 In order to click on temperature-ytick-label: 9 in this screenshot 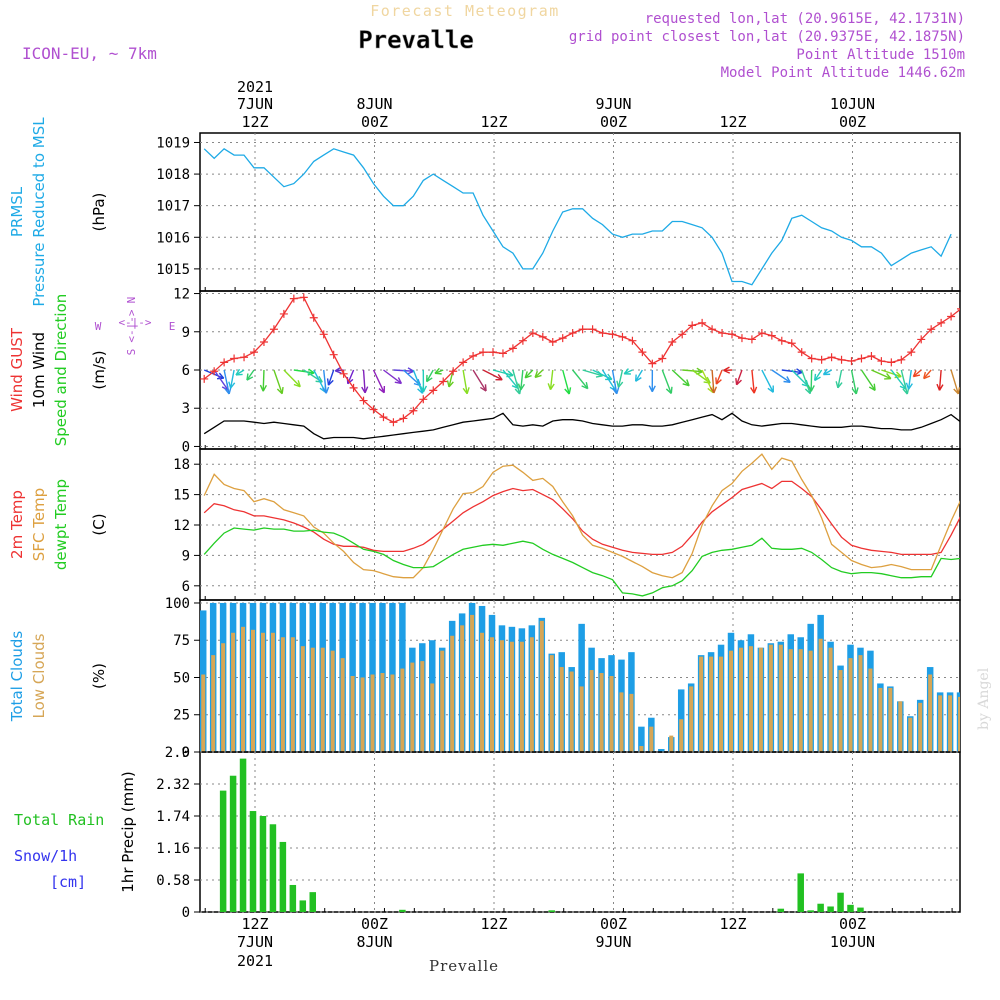, I will do `click(186, 556)`.